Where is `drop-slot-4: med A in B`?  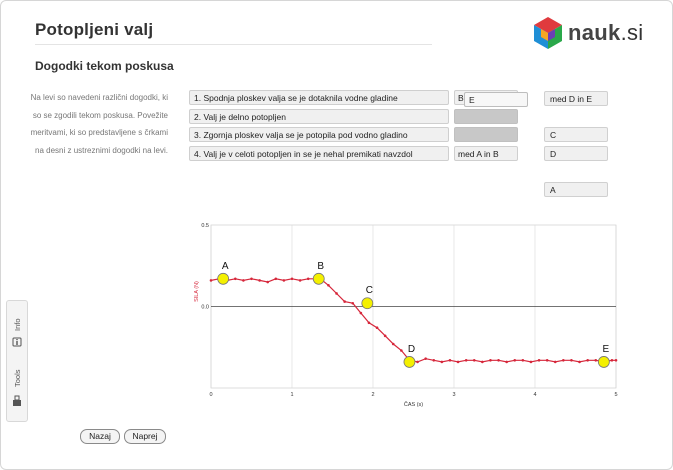
drop-slot-4: med A in B is located at coordinates (486, 153).